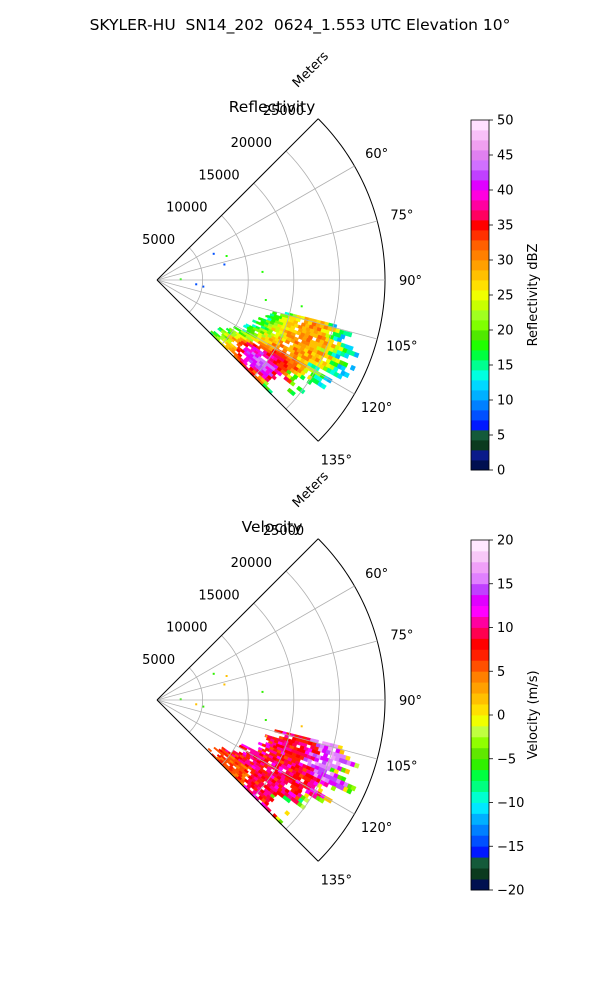 The width and height of the screenshot is (600, 1000). What do you see at coordinates (501, 471) in the screenshot?
I see `refl-colorbar-tick-label: 0` at bounding box center [501, 471].